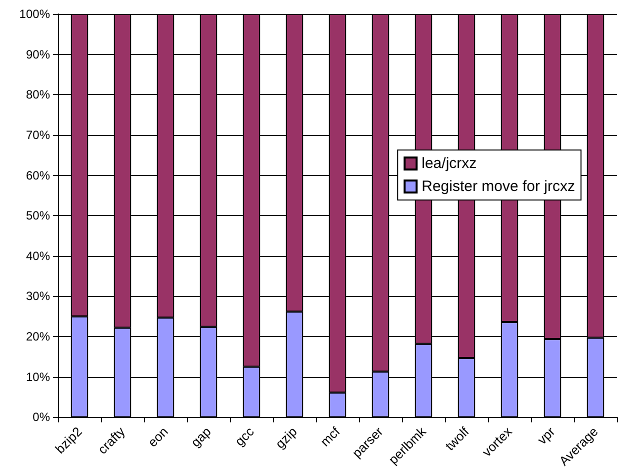 This screenshot has width=621, height=470. What do you see at coordinates (330, 437) in the screenshot?
I see `x-tick-label: mcf` at bounding box center [330, 437].